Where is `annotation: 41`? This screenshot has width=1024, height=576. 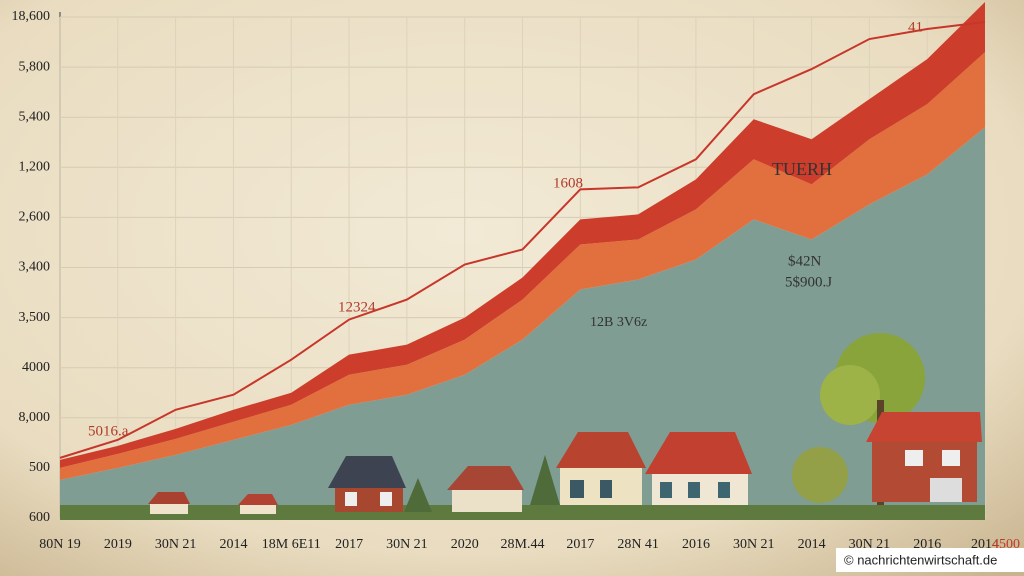 annotation: 41 is located at coordinates (915, 27).